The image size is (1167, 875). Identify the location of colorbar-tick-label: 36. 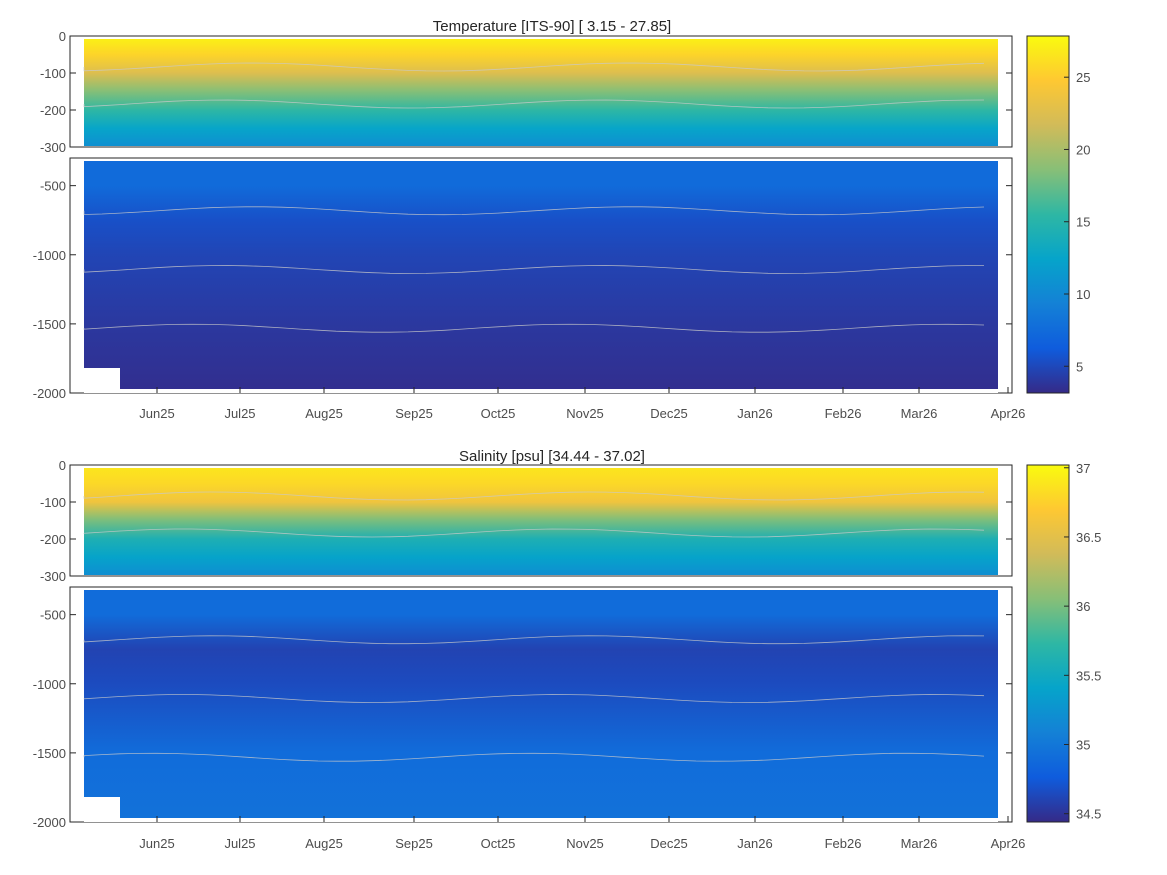
(1083, 606).